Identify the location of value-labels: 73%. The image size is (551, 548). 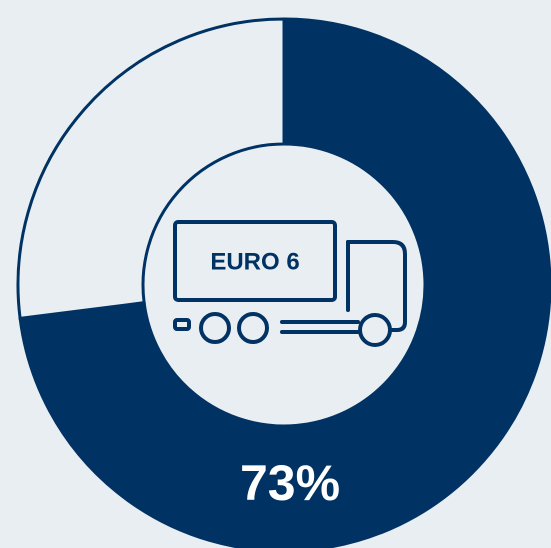
(290, 483).